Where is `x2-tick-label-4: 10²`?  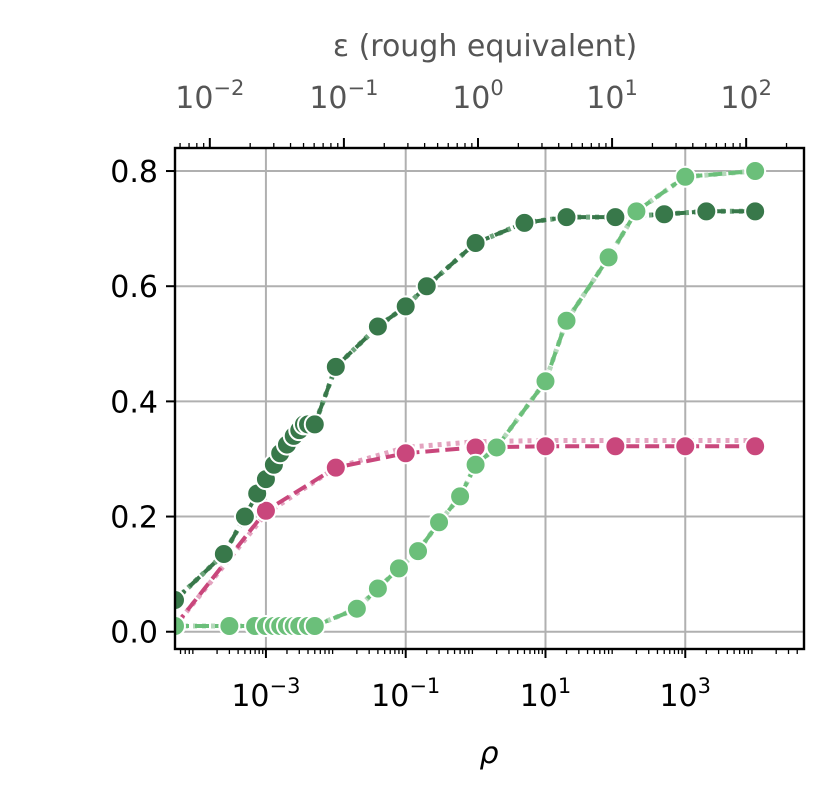
x2-tick-label-4: 10² is located at coordinates (746, 96).